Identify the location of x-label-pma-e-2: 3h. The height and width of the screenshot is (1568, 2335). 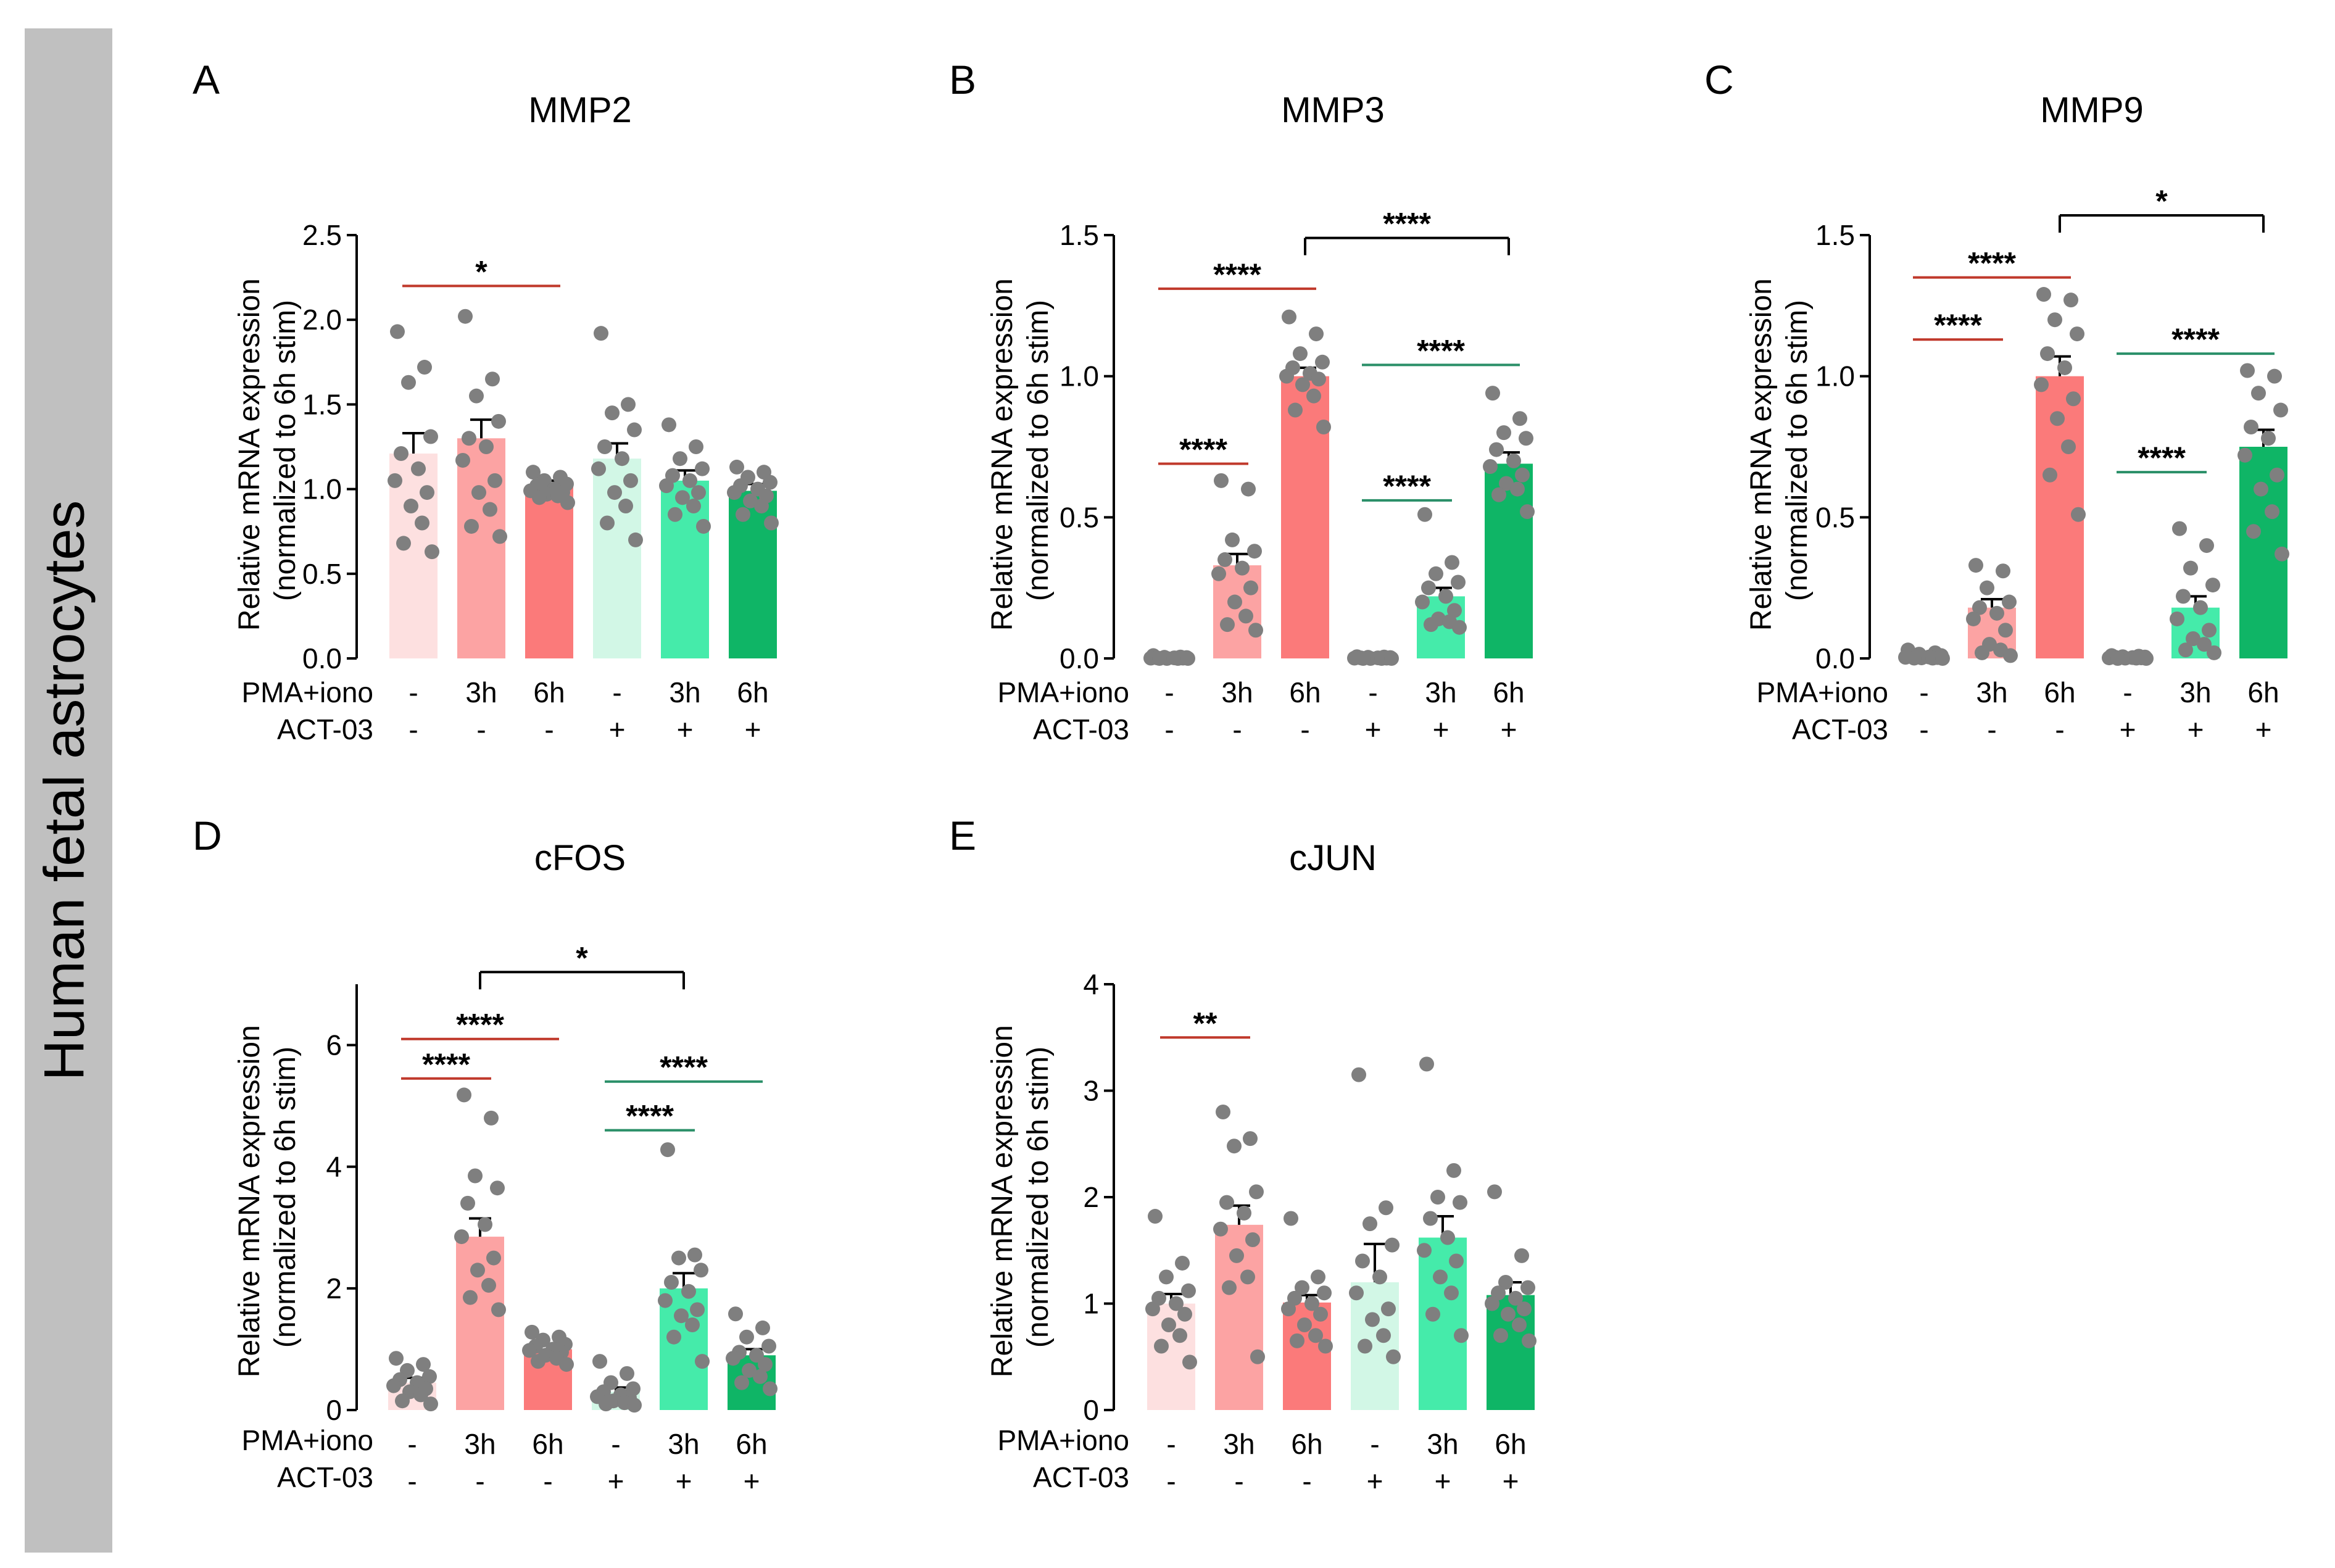
(1239, 1444).